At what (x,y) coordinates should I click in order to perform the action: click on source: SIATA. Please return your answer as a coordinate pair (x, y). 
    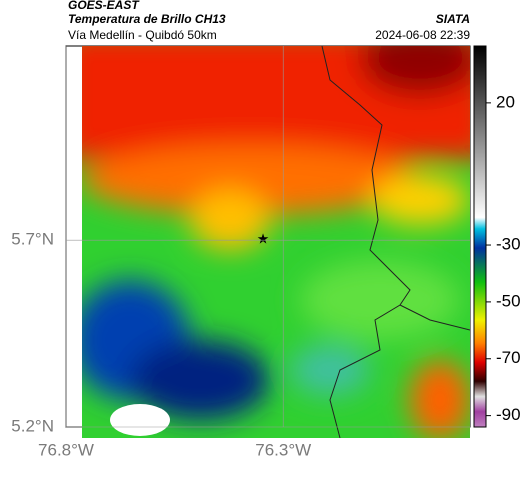
    Looking at the image, I should click on (453, 19).